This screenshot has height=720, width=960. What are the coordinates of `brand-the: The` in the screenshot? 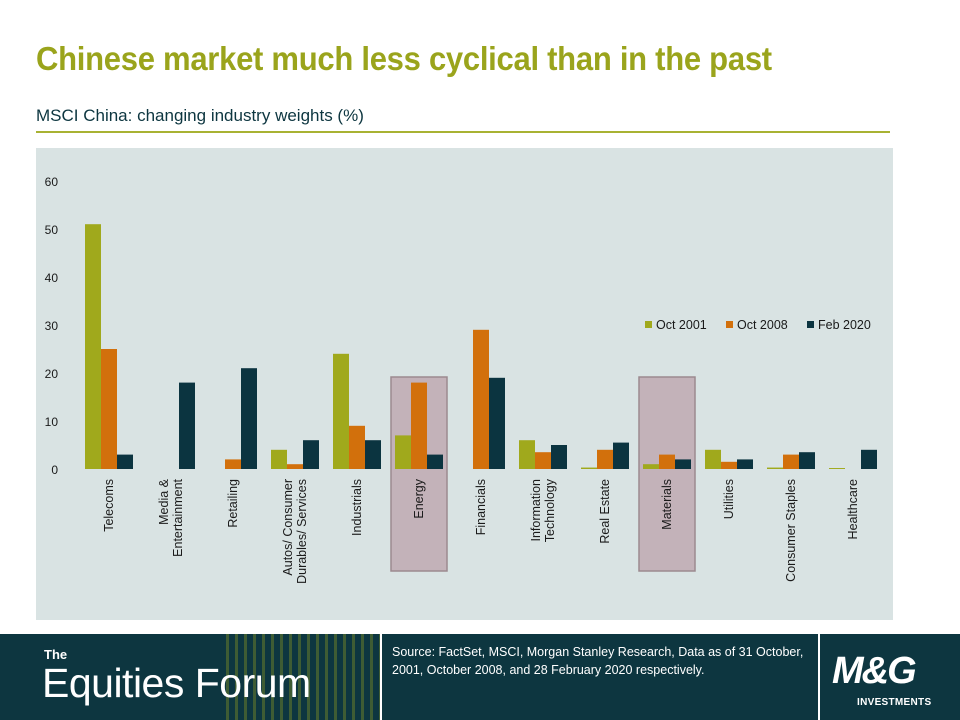 It's located at (56, 654).